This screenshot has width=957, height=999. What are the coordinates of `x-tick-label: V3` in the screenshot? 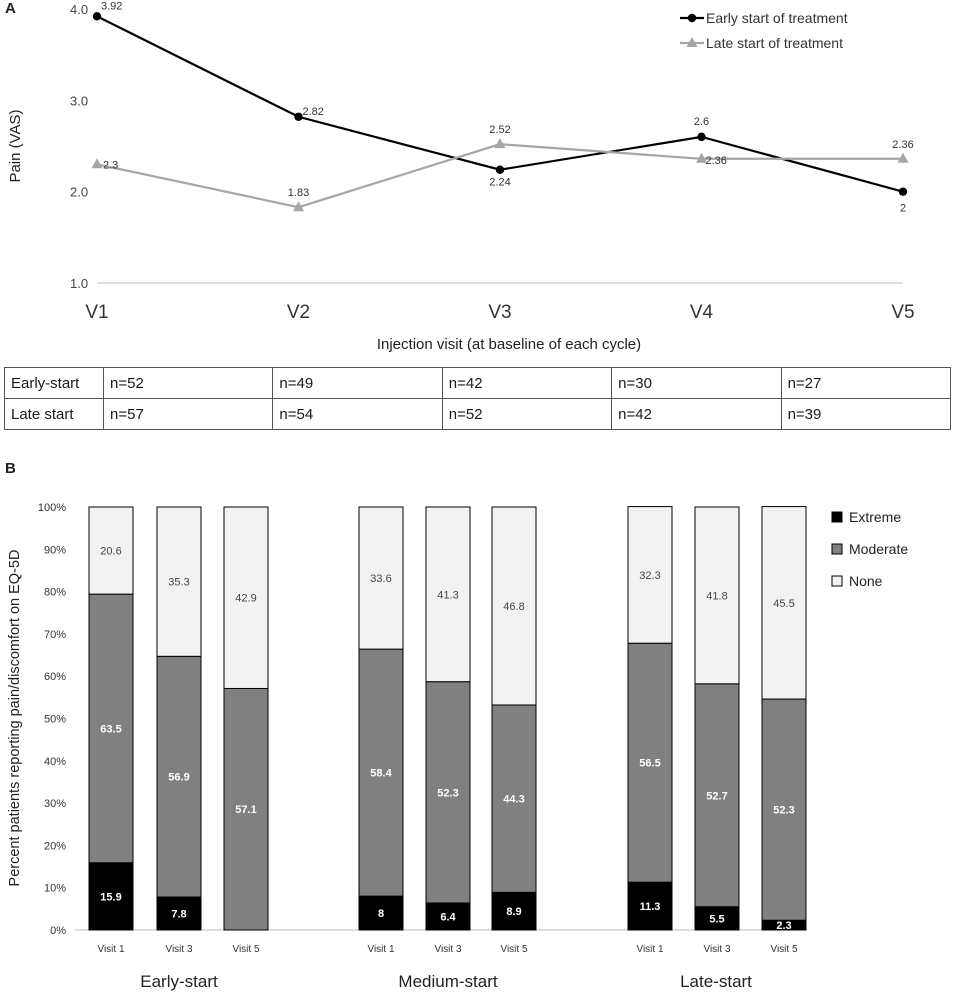 It's located at (499, 312).